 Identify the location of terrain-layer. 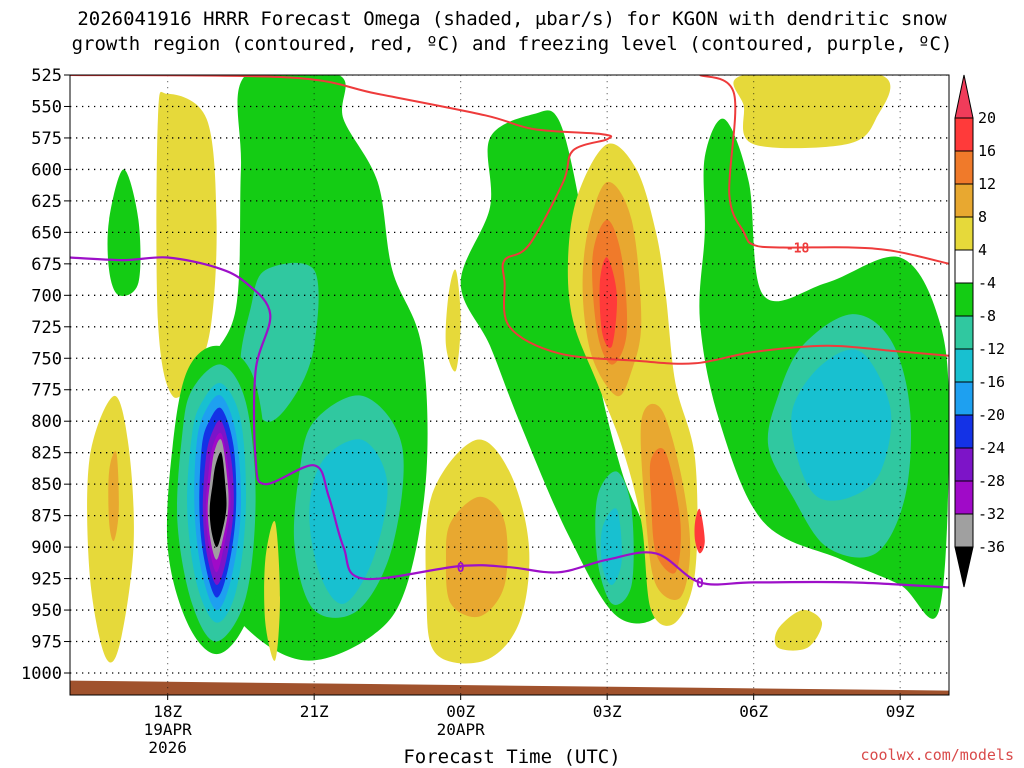
(509, 687).